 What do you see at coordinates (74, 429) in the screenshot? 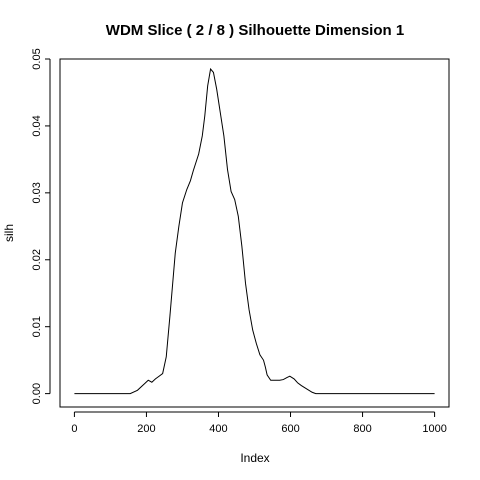
I see `x-tick-label: 0` at bounding box center [74, 429].